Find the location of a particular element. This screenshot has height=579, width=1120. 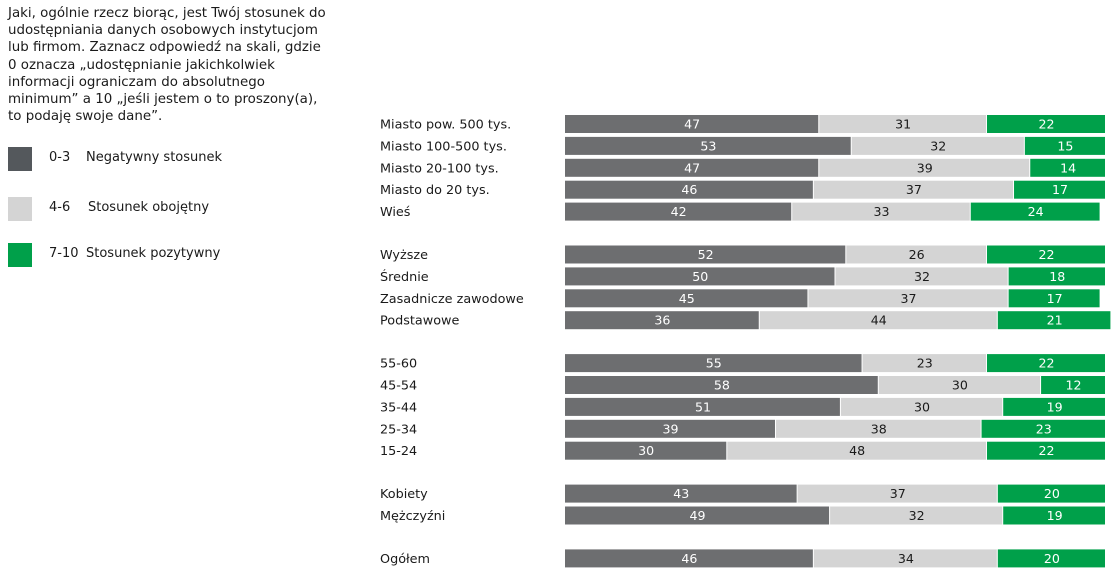

category-label: 45-54 is located at coordinates (398, 386).